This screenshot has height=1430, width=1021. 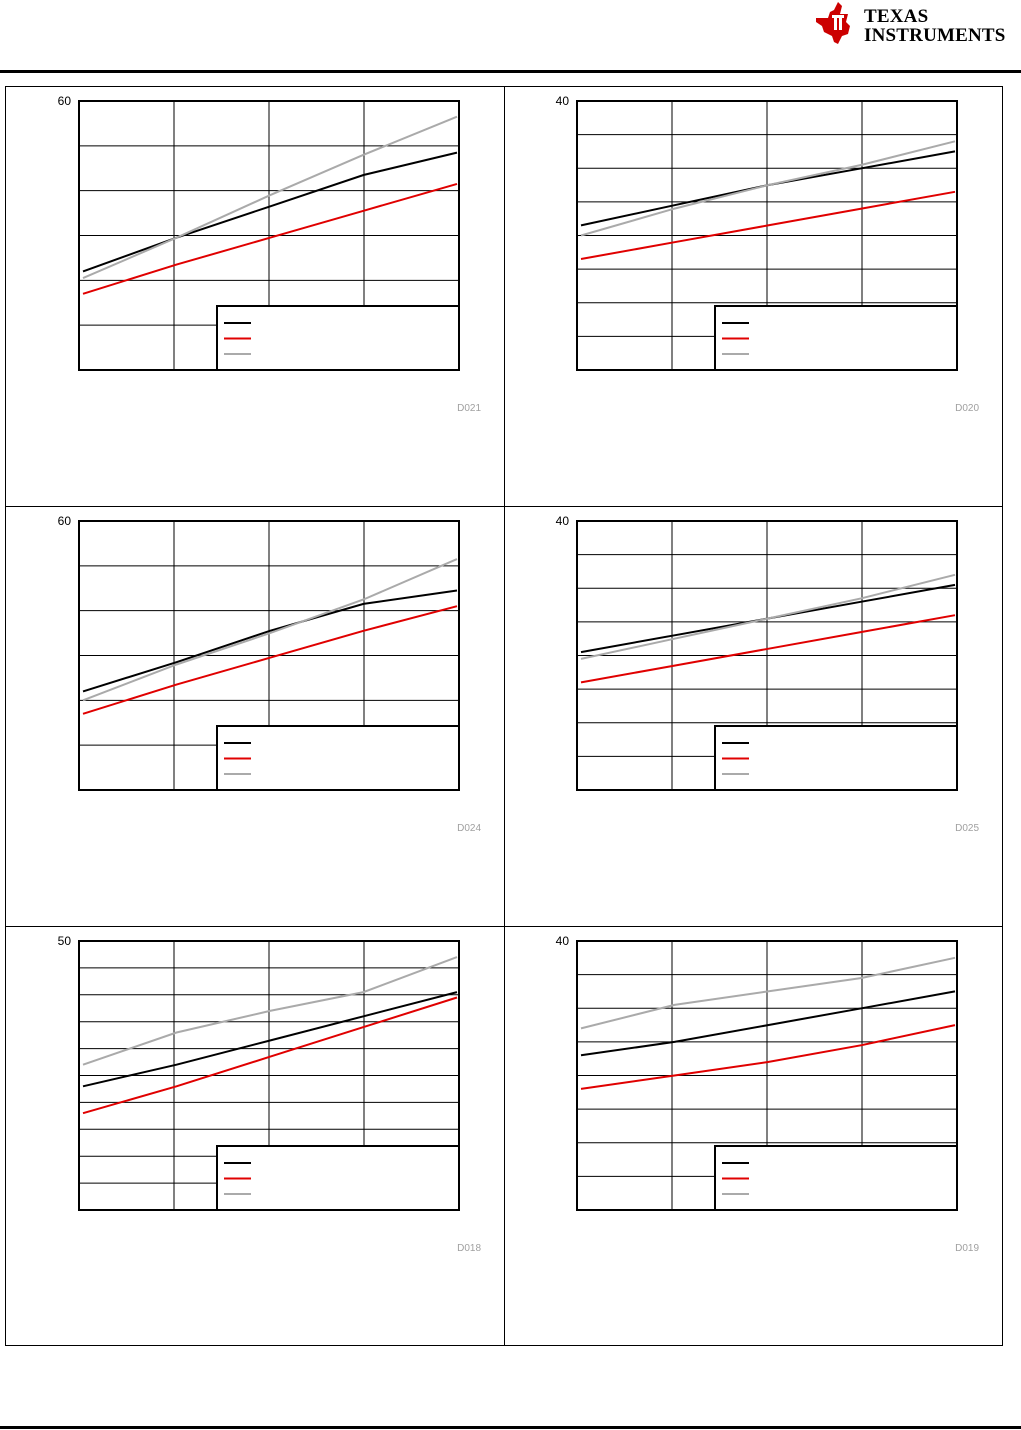 I want to click on chart-panel-6: 40 D019, so click(x=753, y=1136).